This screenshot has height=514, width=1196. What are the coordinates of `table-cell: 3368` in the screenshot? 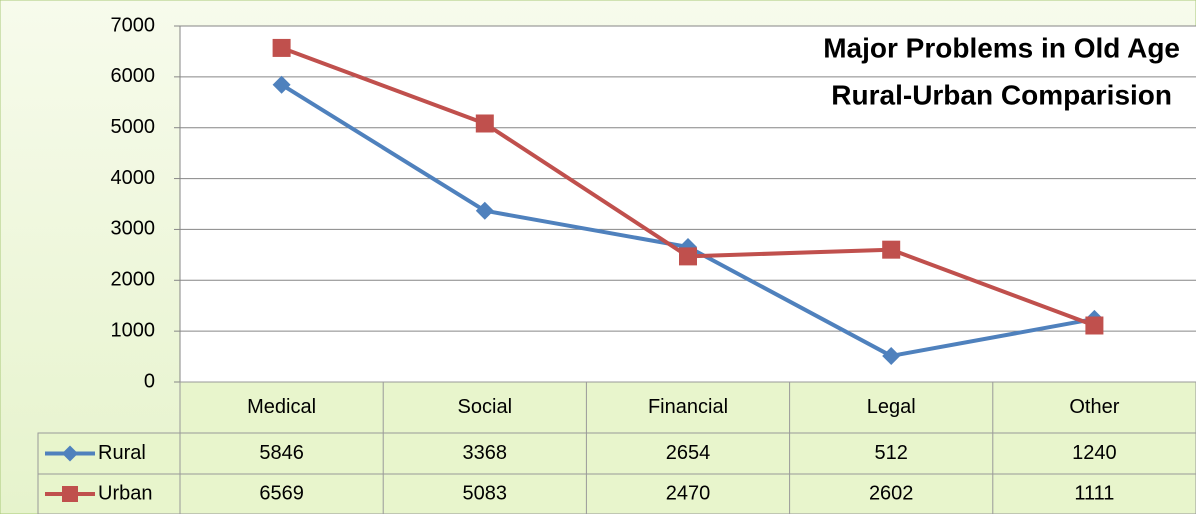 It's located at (485, 453).